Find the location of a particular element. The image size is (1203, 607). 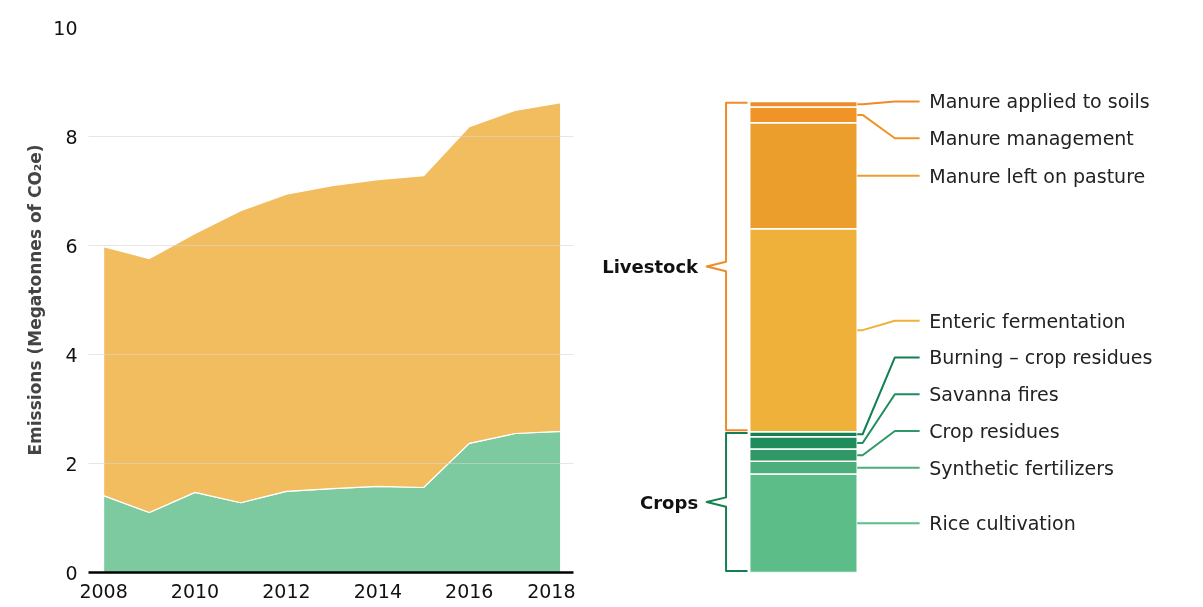

y-tick-label: 4 is located at coordinates (71, 354).